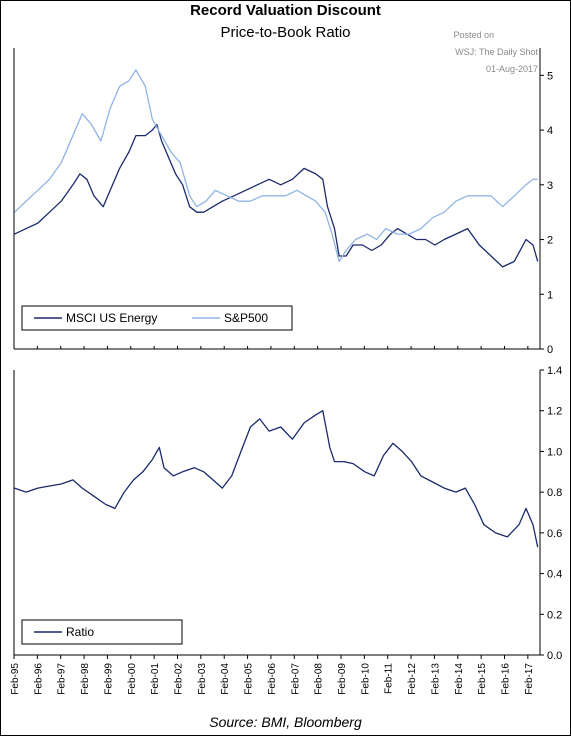 This screenshot has width=571, height=736. I want to click on x-tick-label: Feb-00, so click(132, 679).